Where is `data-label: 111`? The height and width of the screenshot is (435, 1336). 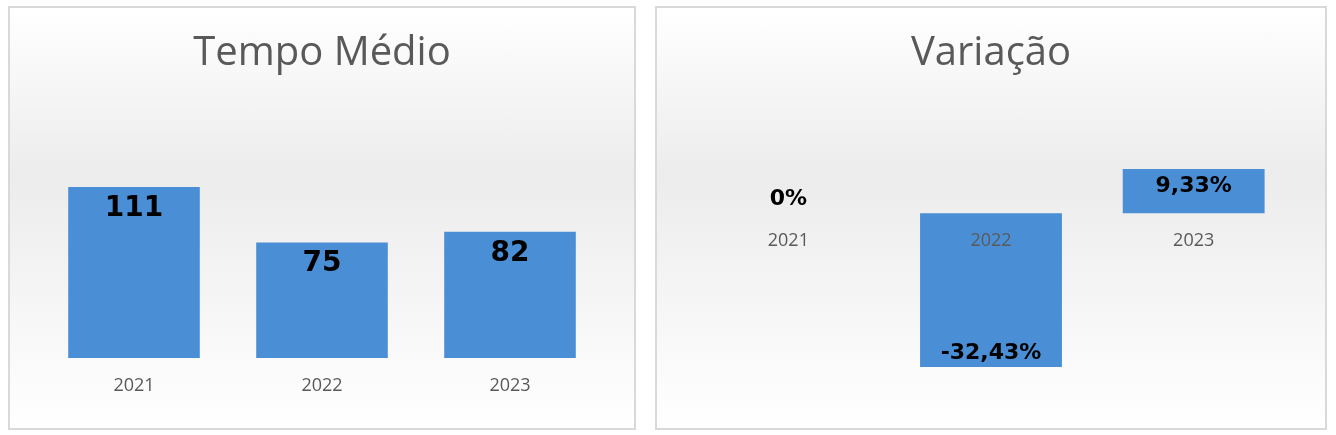 data-label: 111 is located at coordinates (134, 206).